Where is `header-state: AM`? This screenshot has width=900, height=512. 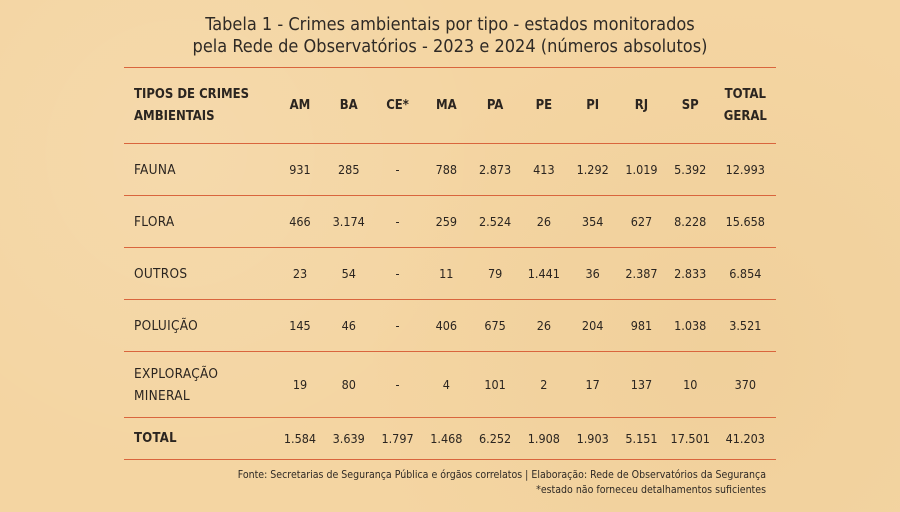
header-state: AM is located at coordinates (300, 105).